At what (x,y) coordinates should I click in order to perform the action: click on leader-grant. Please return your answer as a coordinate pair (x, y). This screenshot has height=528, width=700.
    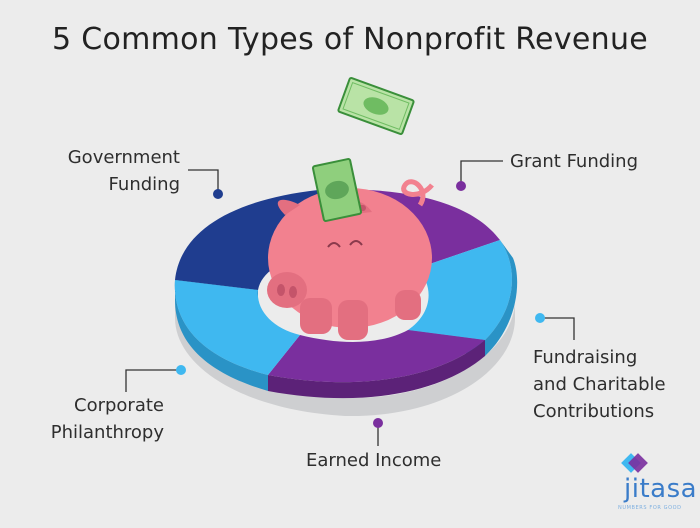
    Looking at the image, I should click on (479, 175).